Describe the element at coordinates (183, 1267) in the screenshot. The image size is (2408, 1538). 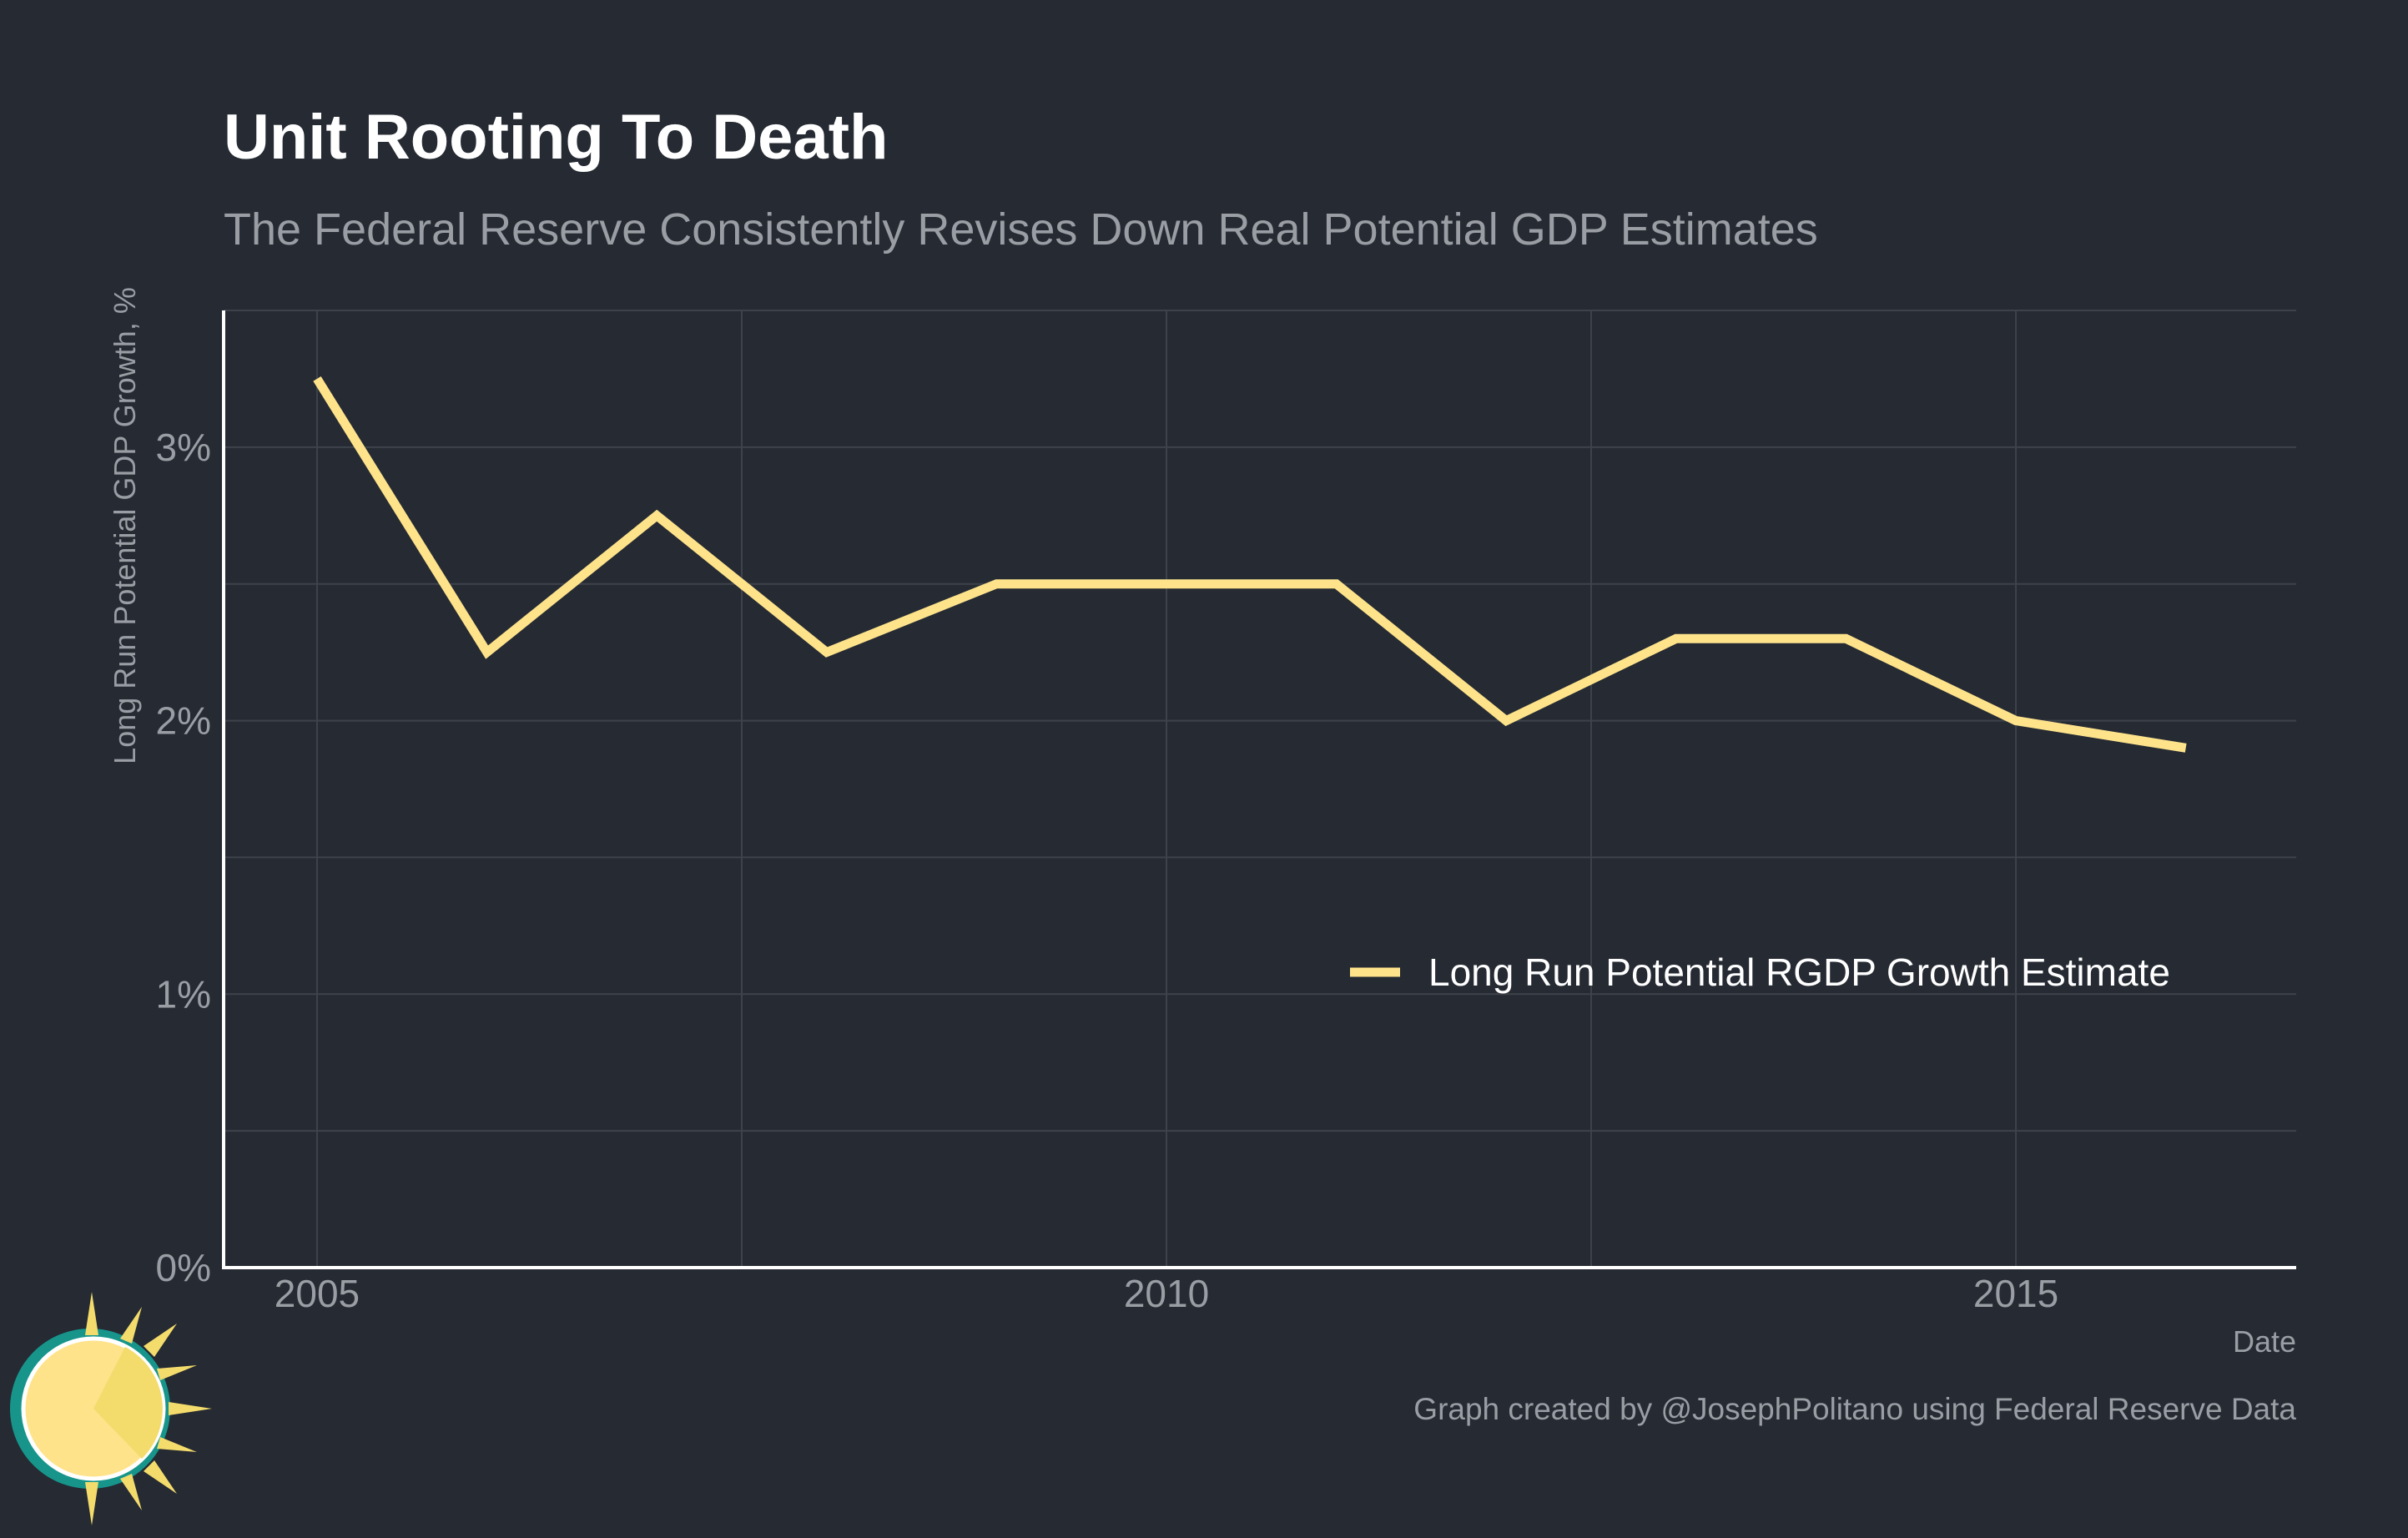
I see `y-tick-label: 0%` at that location.